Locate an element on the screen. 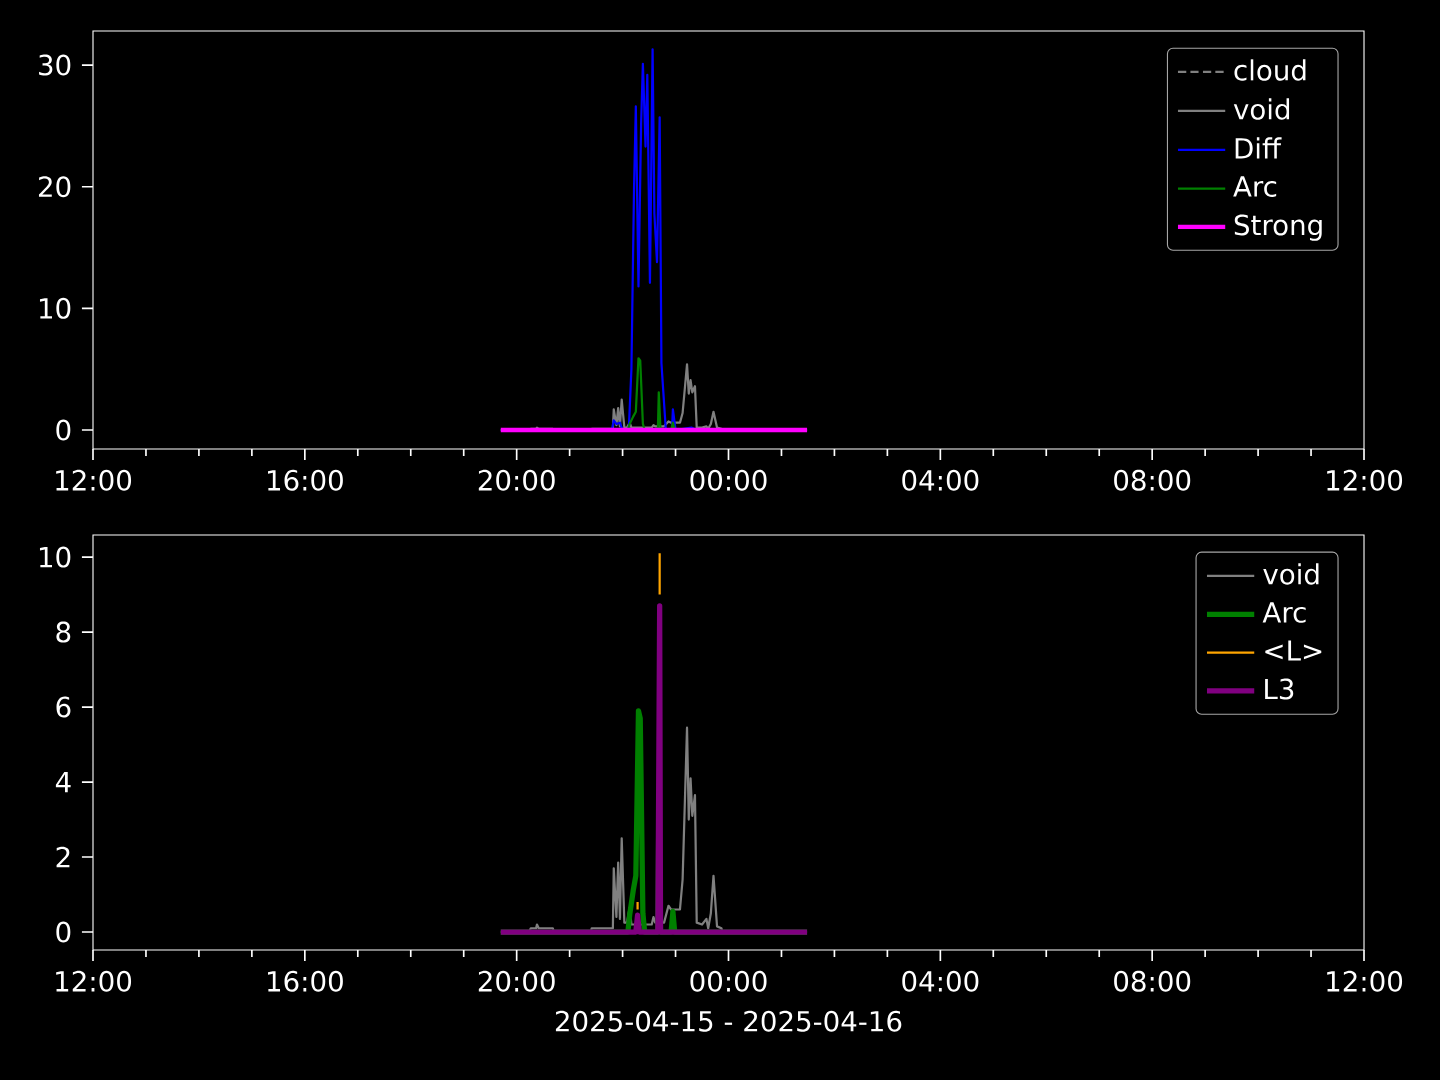 This screenshot has height=1080, width=1440. y-tick-label: 6 is located at coordinates (63, 707).